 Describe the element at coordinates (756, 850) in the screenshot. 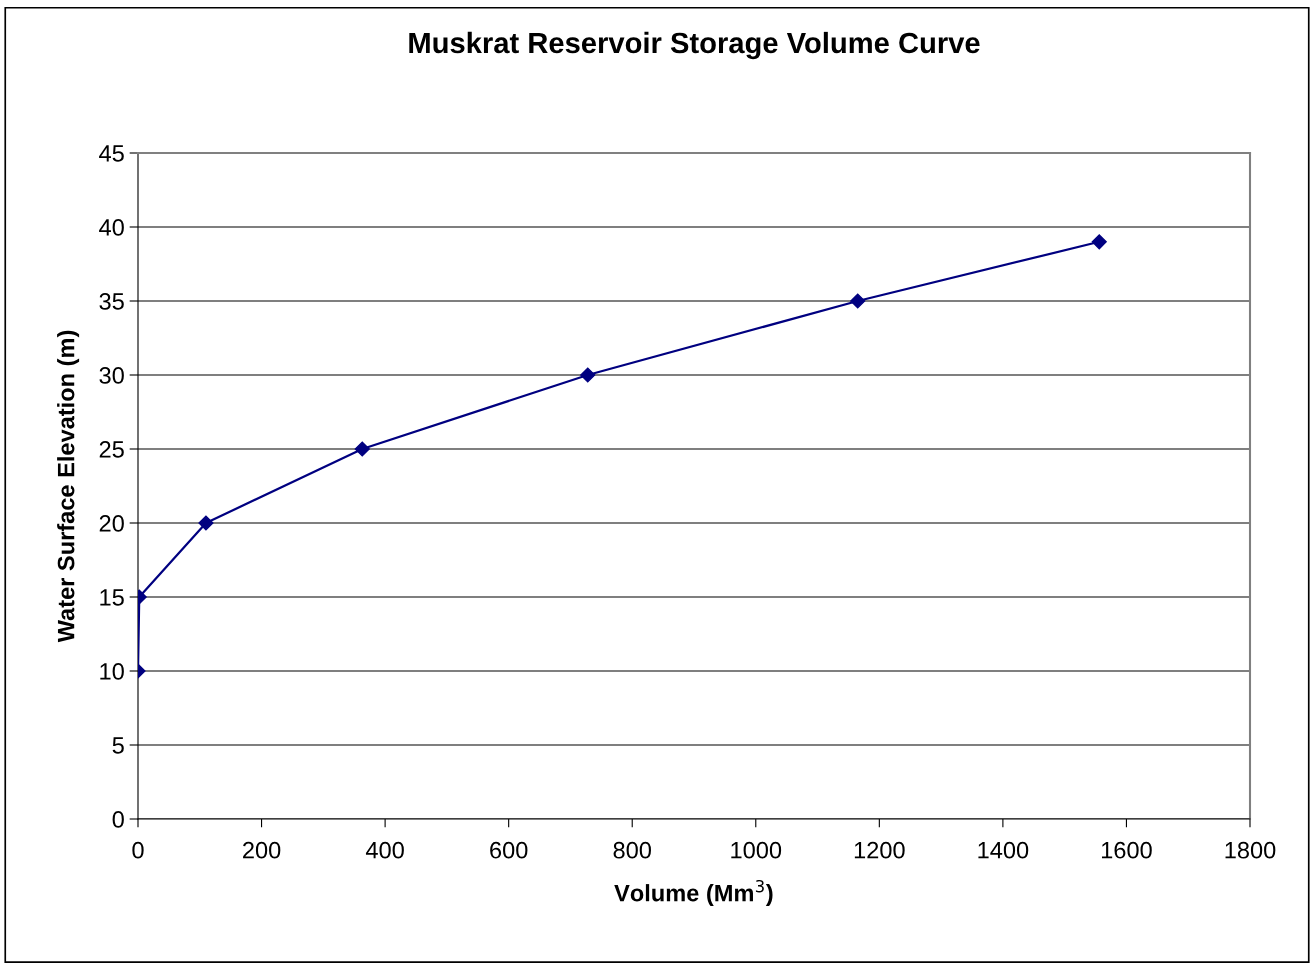

I see `x-tick-label: 1000` at that location.